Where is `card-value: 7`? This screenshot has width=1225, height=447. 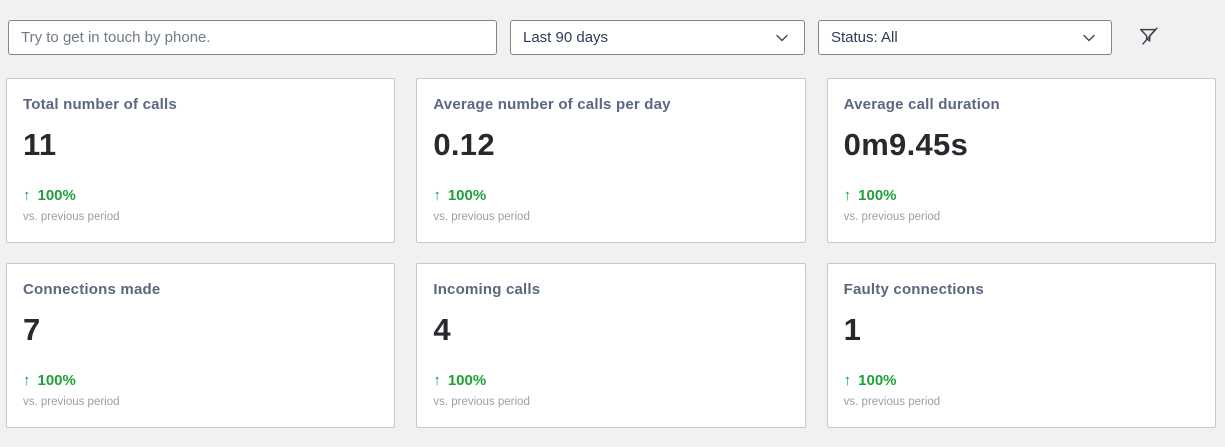
card-value: 7 is located at coordinates (32, 329).